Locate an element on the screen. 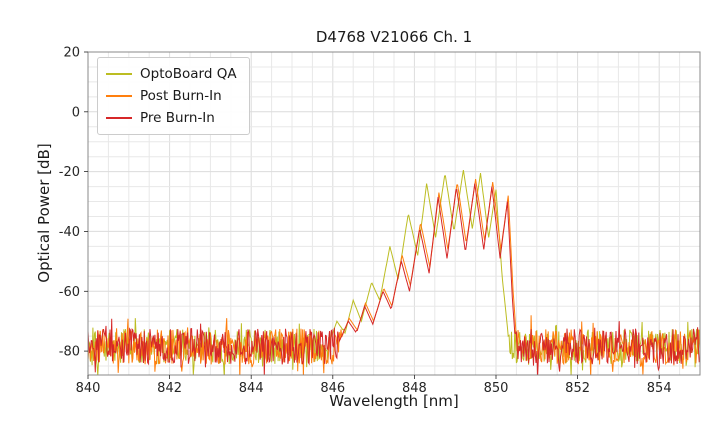 The width and height of the screenshot is (720, 432). y-tick-label: -20 is located at coordinates (69, 172).